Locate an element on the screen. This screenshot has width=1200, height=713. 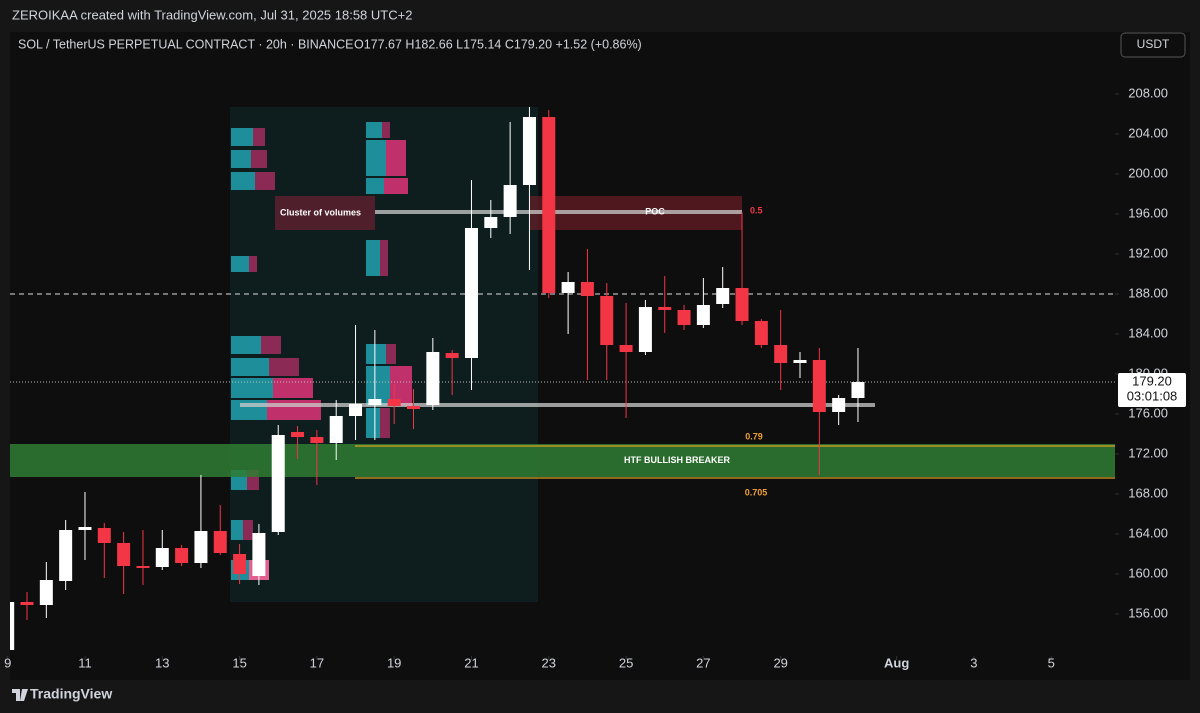
breaker-zone-label: HTF BULLISH BREAKER is located at coordinates (677, 460).